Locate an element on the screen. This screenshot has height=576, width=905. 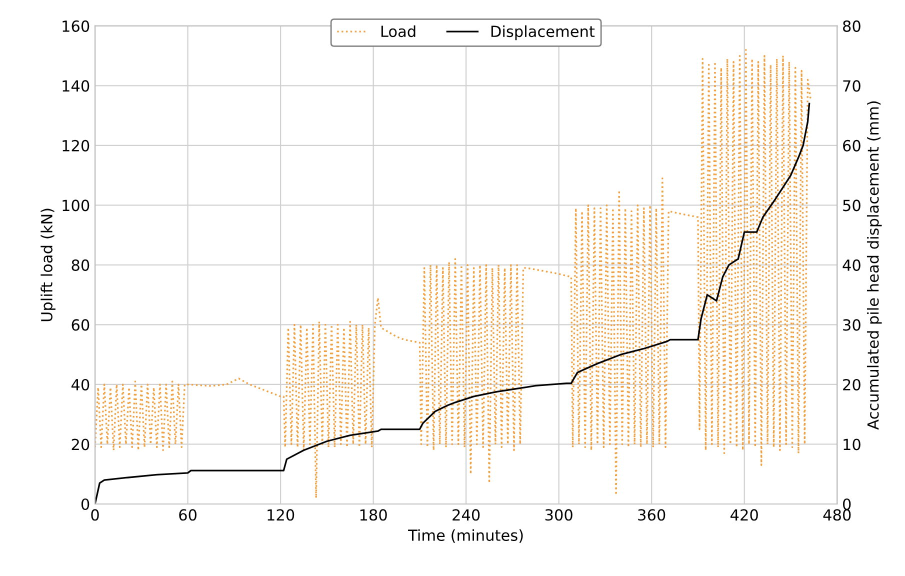
y-tick-label: 160 is located at coordinates (76, 26).